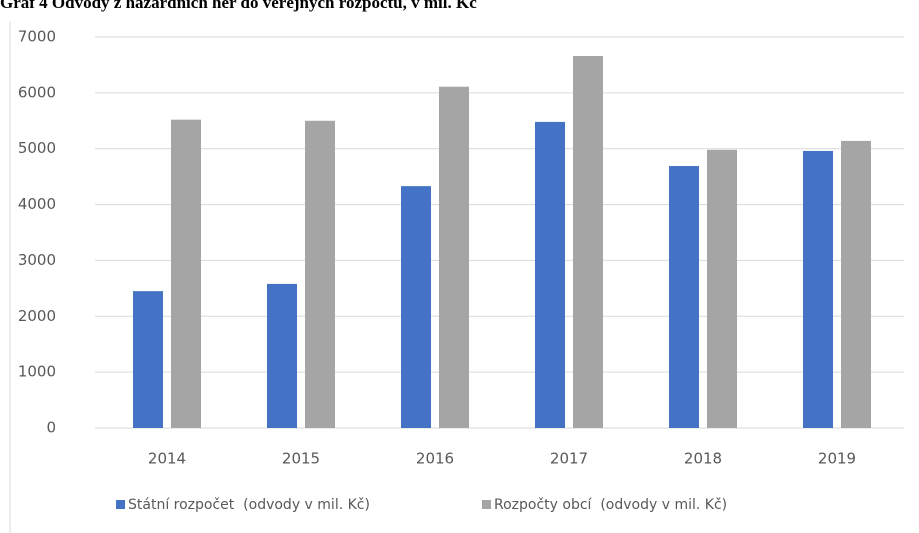 The height and width of the screenshot is (533, 919). What do you see at coordinates (37, 260) in the screenshot?
I see `y-tick-label: 3000` at bounding box center [37, 260].